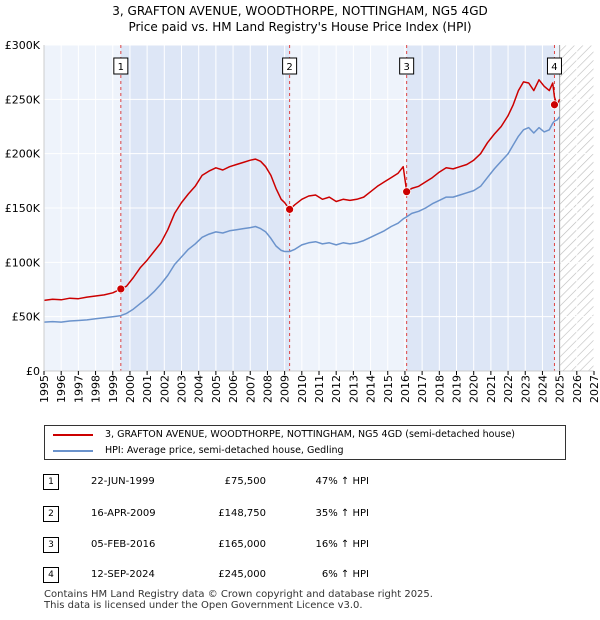 The image size is (600, 620). What do you see at coordinates (267, 389) in the screenshot?
I see `x-tick-label: 2008` at bounding box center [267, 389].